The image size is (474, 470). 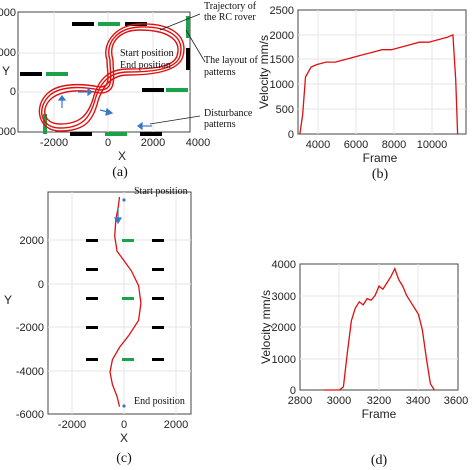 What do you see at coordinates (124, 200) in the screenshot?
I see `start-marker` at bounding box center [124, 200].